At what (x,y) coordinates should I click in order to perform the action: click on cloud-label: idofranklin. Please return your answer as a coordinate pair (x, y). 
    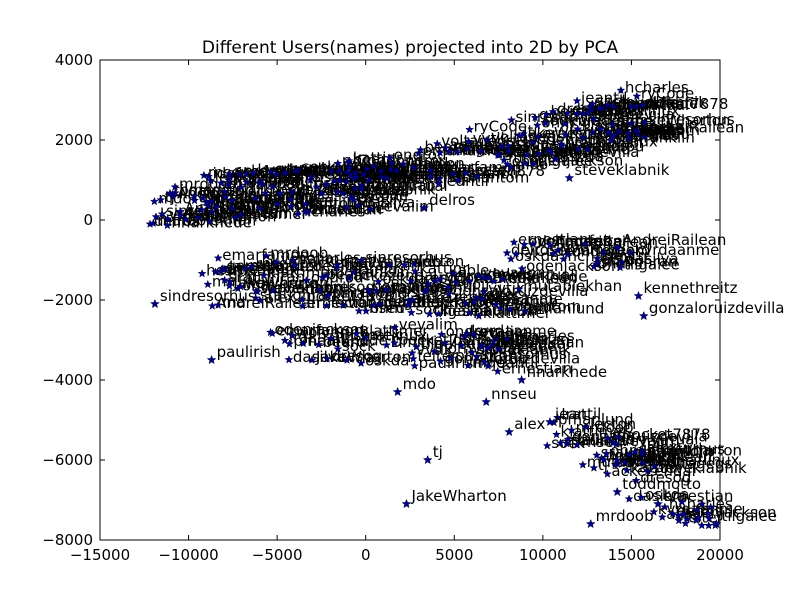
    Looking at the image, I should click on (426, 174).